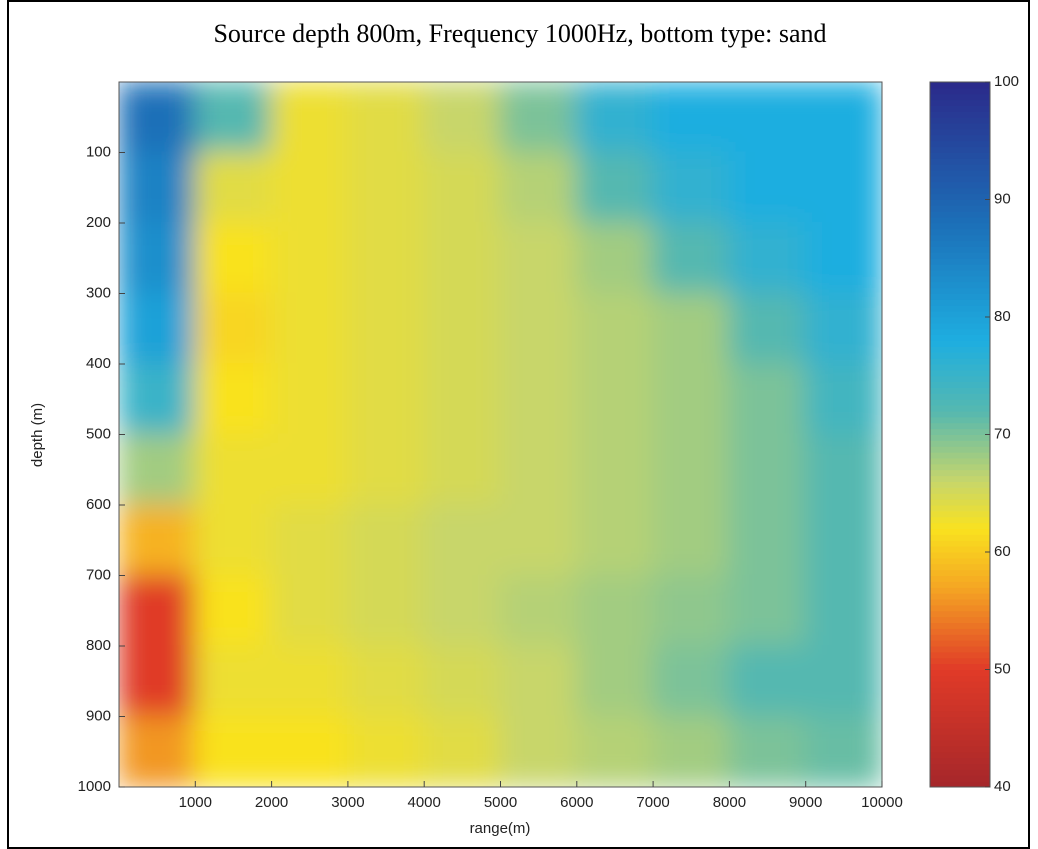 The width and height of the screenshot is (1038, 849). I want to click on y-tick-label: 900, so click(98, 715).